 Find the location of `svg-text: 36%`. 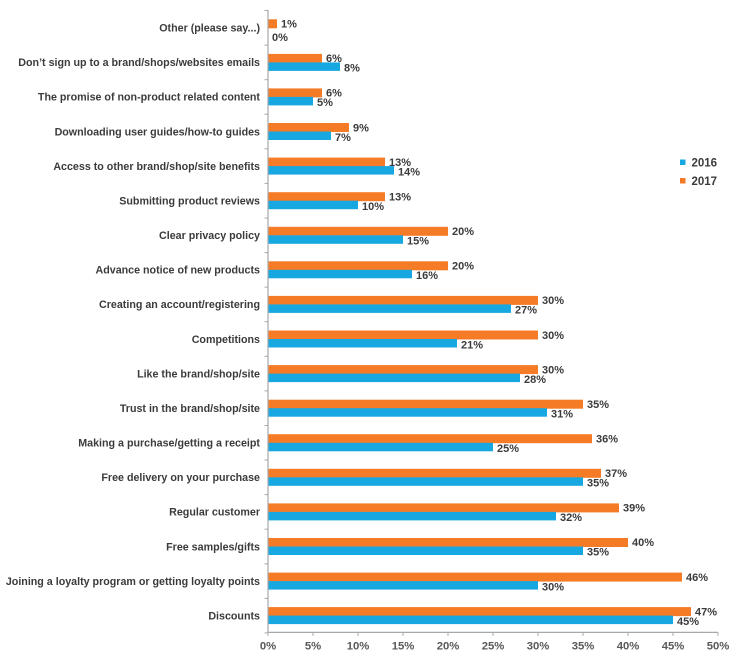

svg-text: 36% is located at coordinates (607, 440).